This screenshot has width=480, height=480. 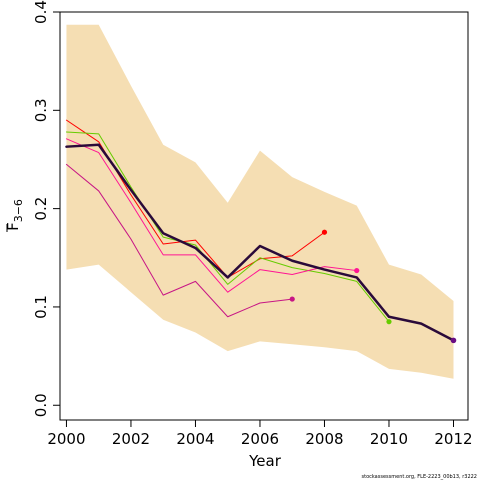 I want to click on x-tick-label-2012: 2012, so click(x=453, y=439).